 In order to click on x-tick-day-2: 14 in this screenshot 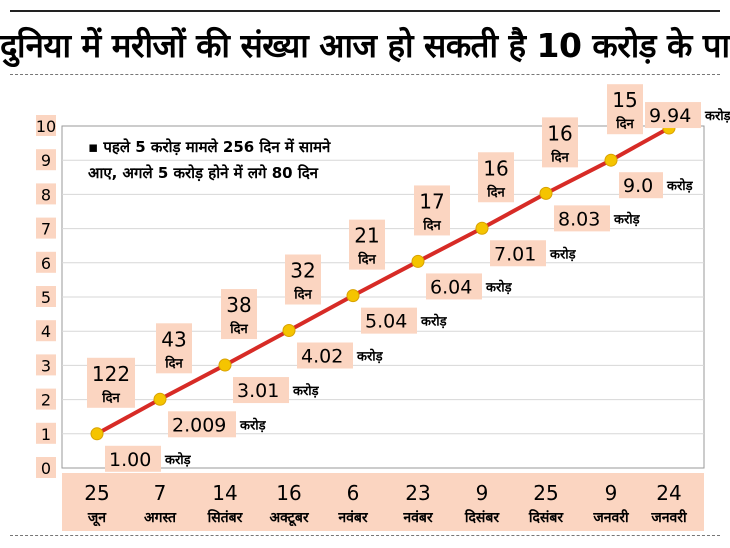, I will do `click(224, 493)`.